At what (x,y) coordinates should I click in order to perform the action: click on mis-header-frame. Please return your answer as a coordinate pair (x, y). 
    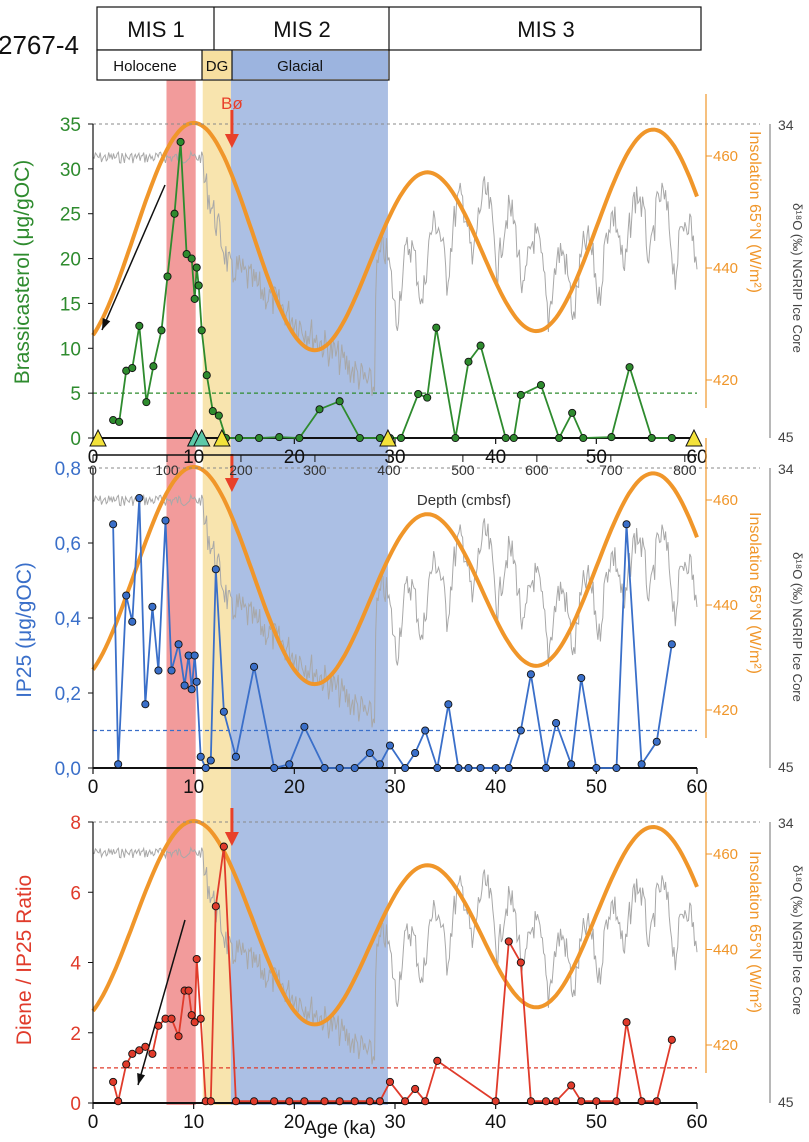
    Looking at the image, I should click on (399, 28).